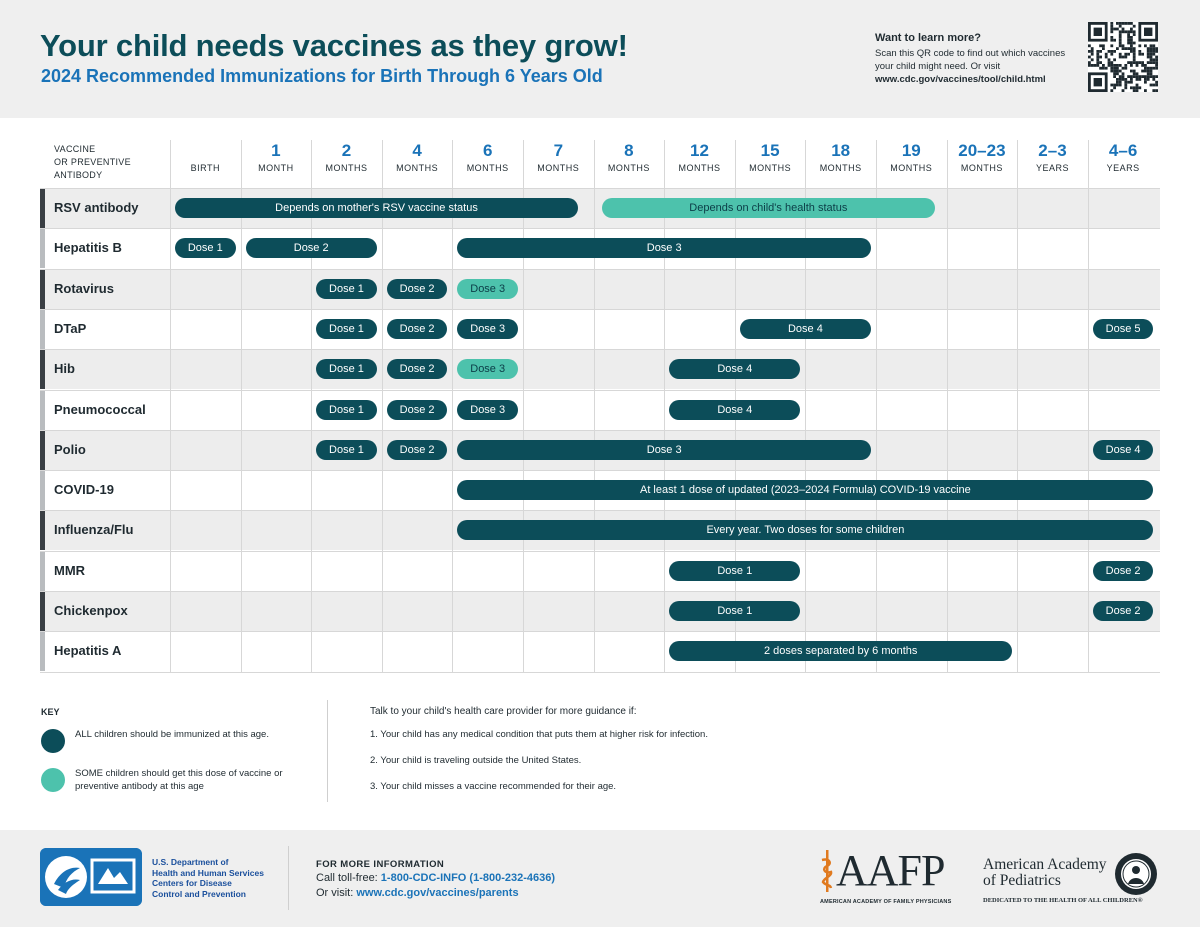  What do you see at coordinates (276, 150) in the screenshot?
I see `column-header-age: 1` at bounding box center [276, 150].